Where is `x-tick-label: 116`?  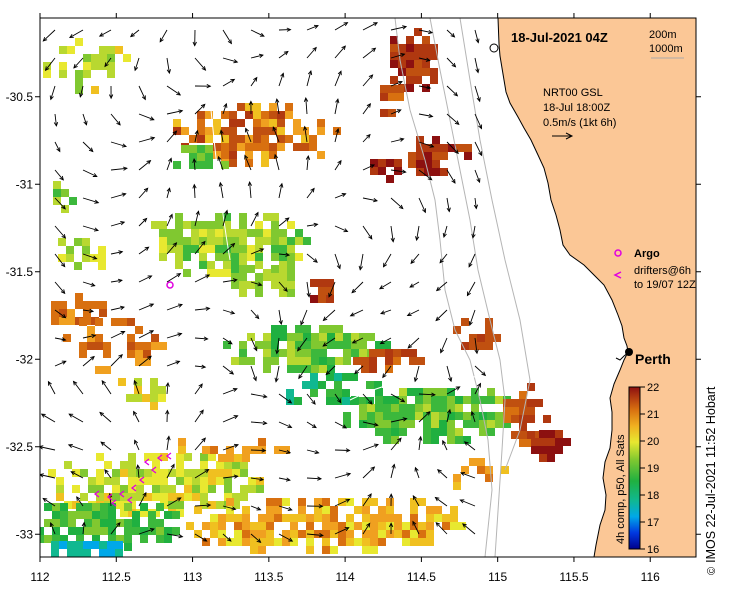
x-tick-label: 116 is located at coordinates (650, 577).